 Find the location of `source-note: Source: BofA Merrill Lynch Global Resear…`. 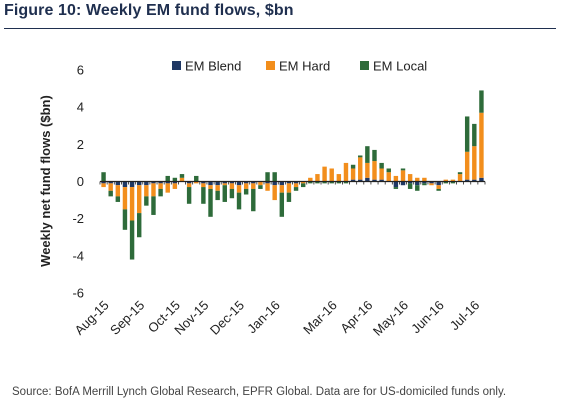

source-note: Source: BofA Merrill Lynch Global Resear… is located at coordinates (259, 392).